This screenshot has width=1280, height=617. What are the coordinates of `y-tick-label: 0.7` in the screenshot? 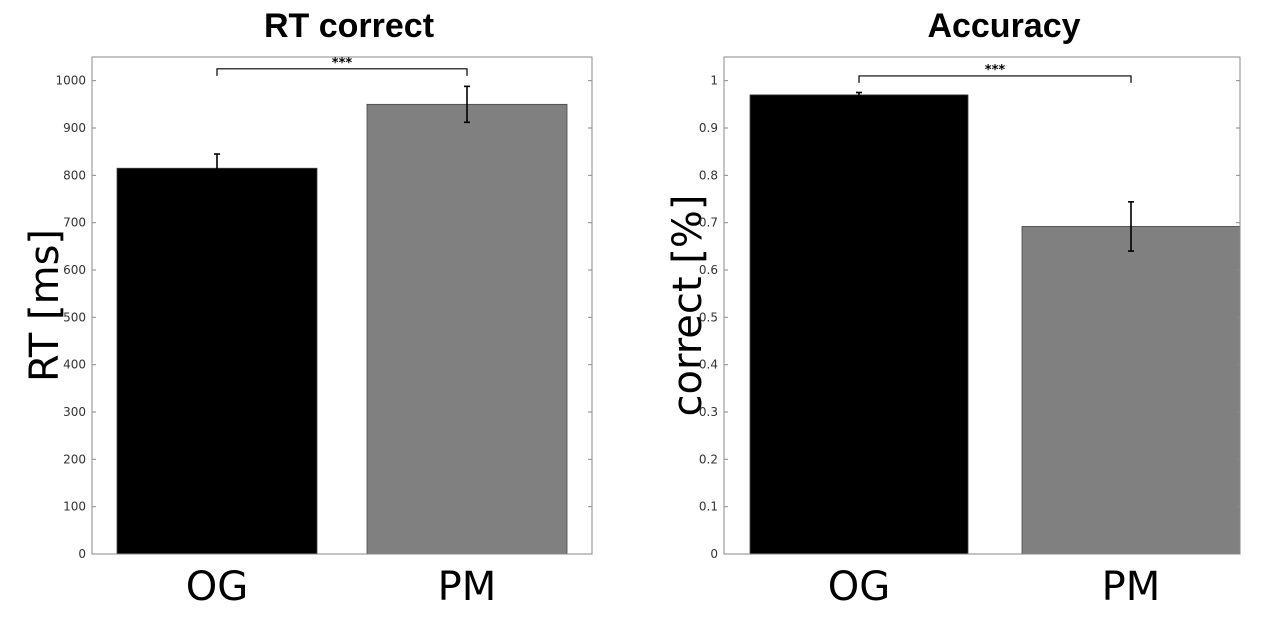 It's located at (708, 223).